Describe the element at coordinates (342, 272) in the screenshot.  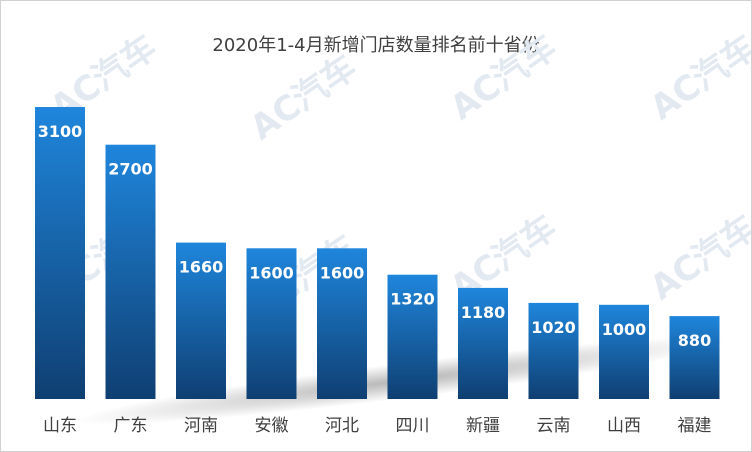
I see `data-label-4: 1600` at that location.